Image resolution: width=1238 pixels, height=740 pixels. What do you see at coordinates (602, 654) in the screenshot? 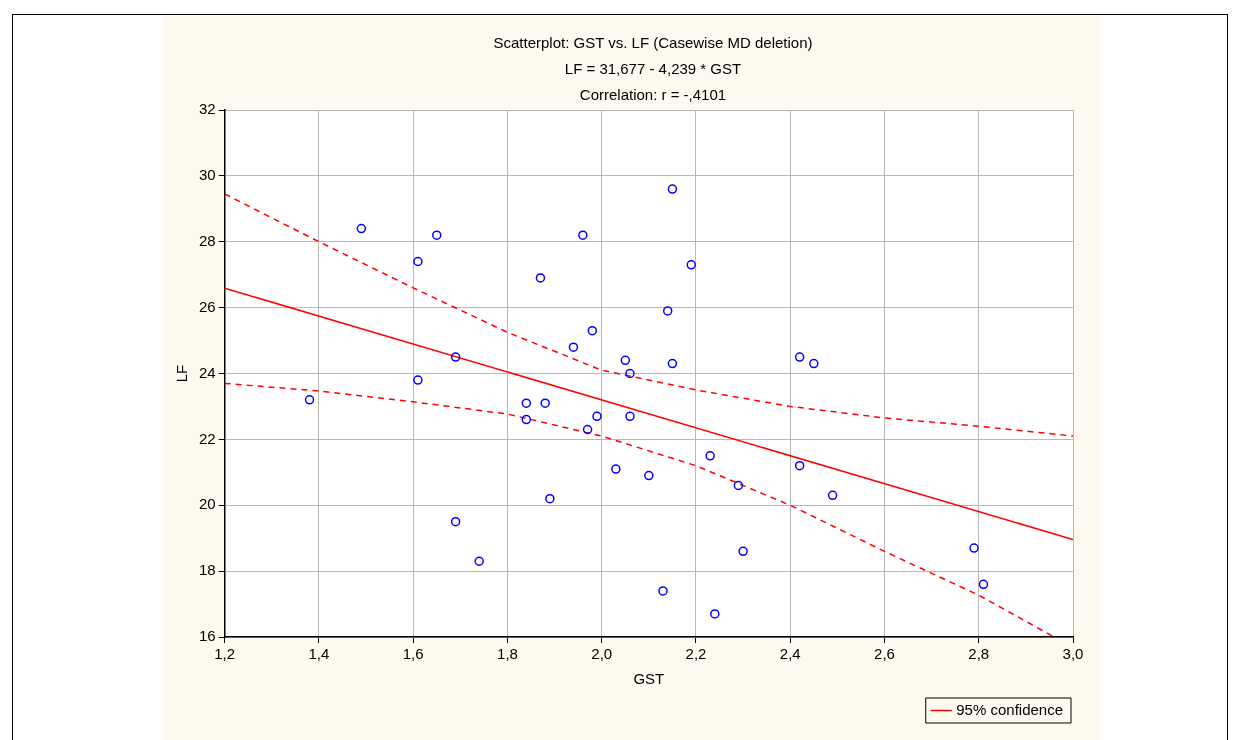
I see `x-tick-label: 2,0` at bounding box center [602, 654].